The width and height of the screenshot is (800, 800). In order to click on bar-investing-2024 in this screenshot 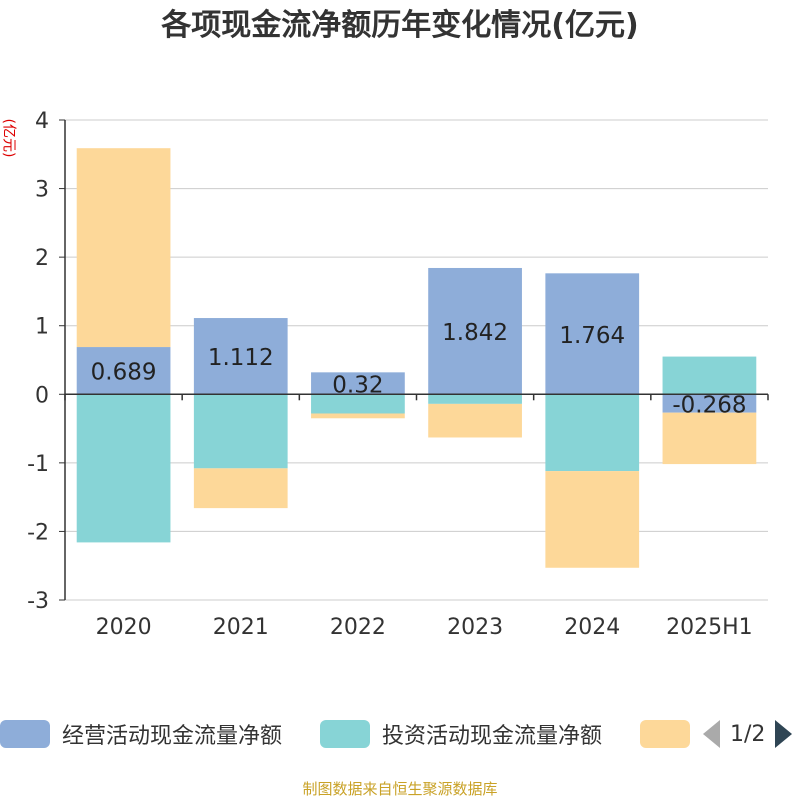, I will do `click(592, 433)`.